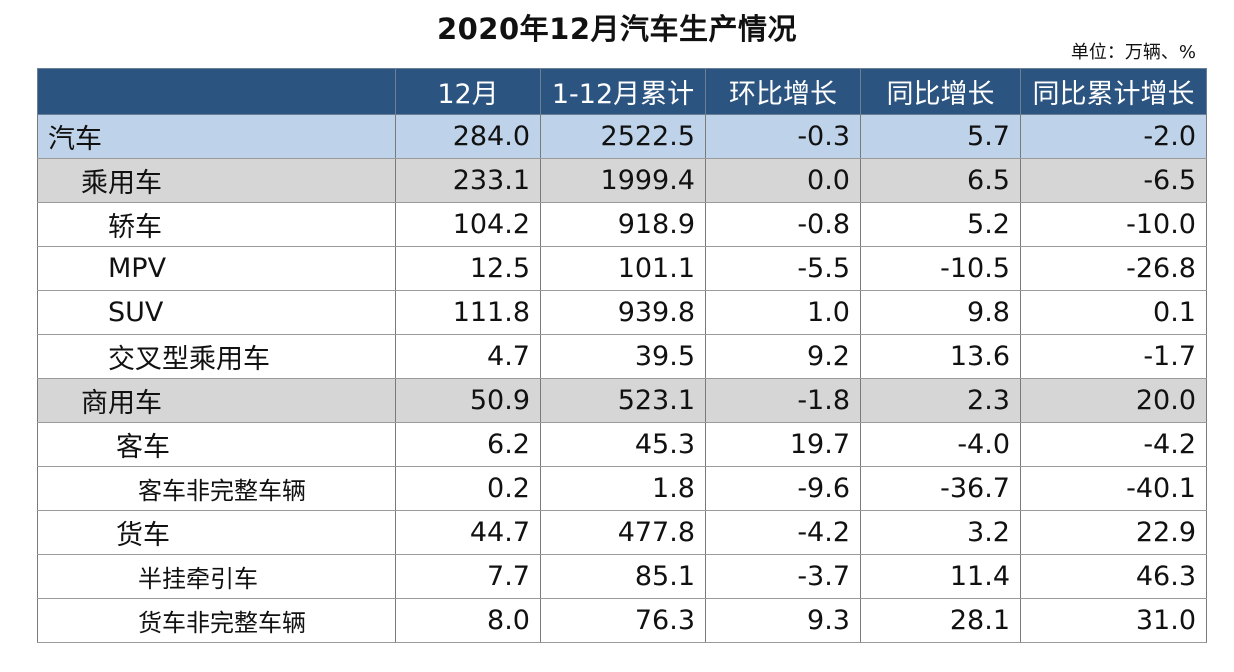 The image size is (1234, 672). Describe the element at coordinates (216, 400) in the screenshot. I see `row-name-cell: 商用车` at that location.